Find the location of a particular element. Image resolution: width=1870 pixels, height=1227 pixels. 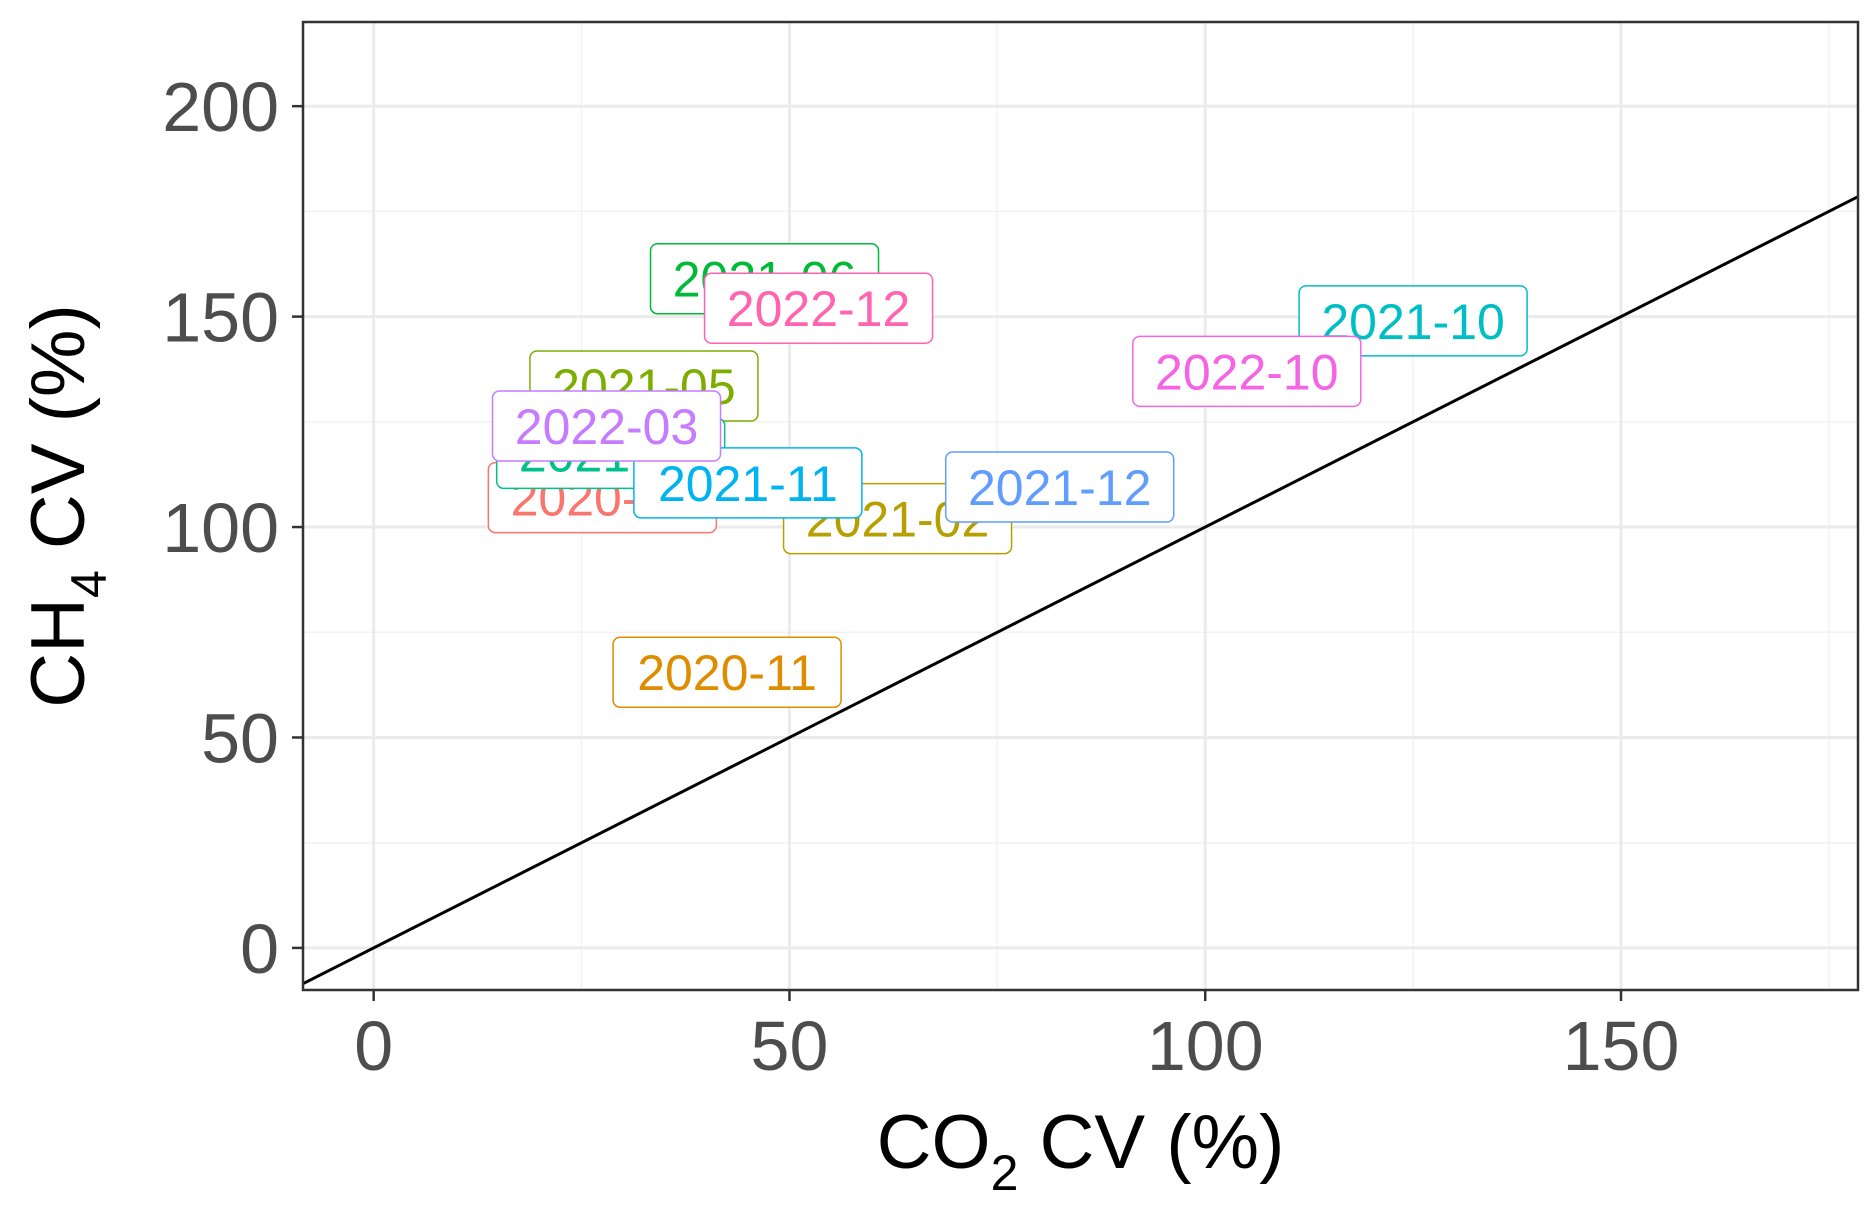

point-label: 2022-10 is located at coordinates (1247, 371).